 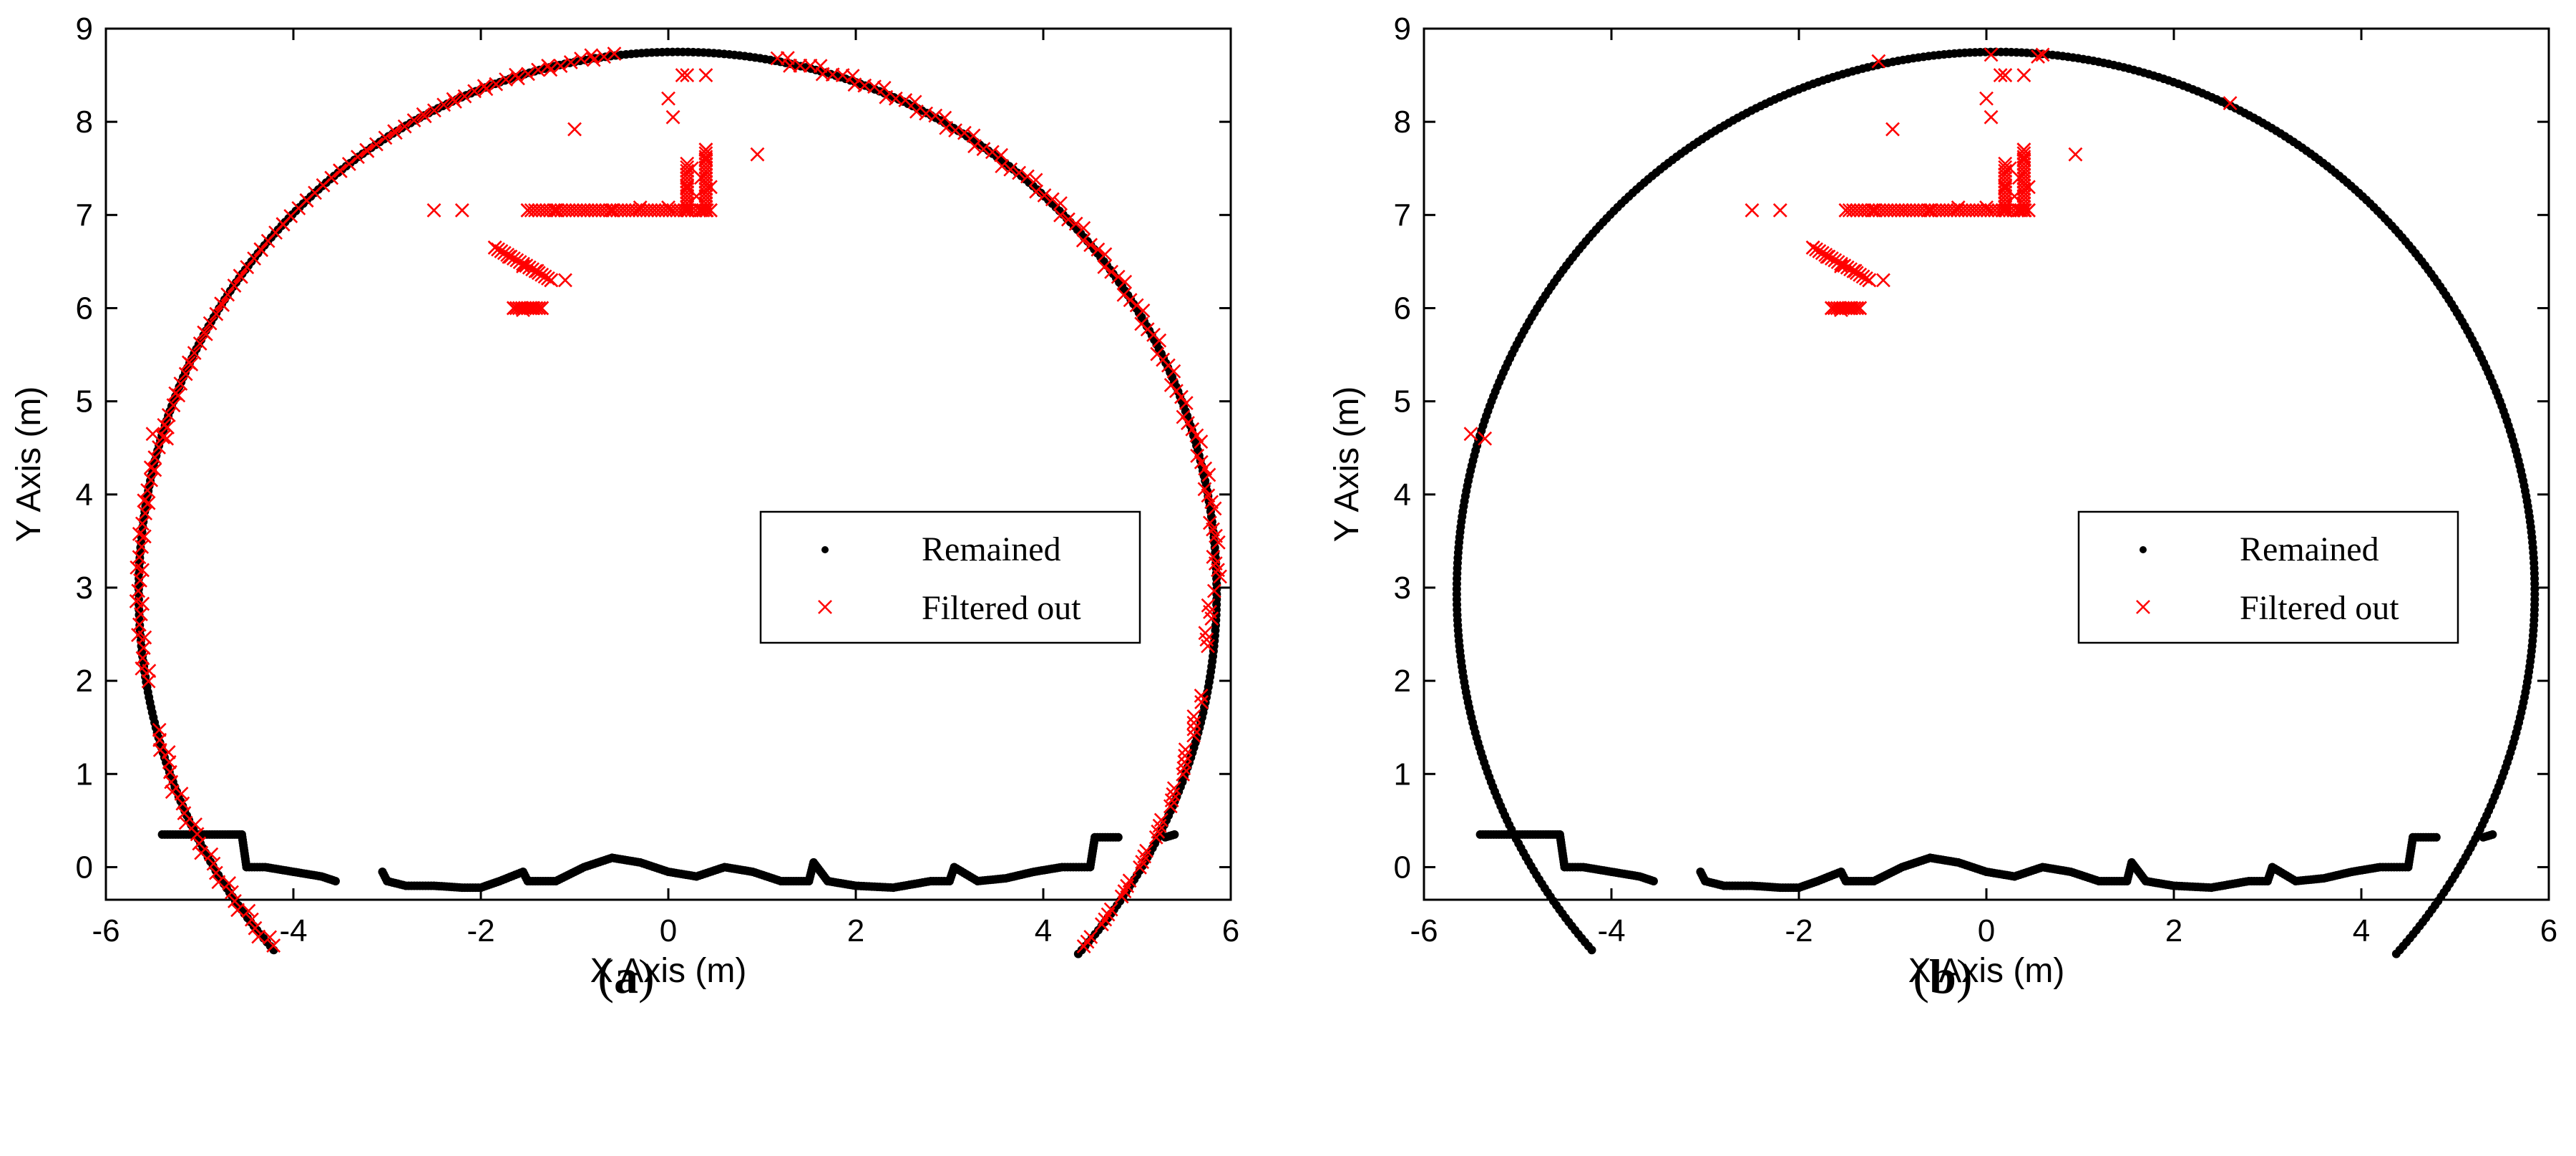 What do you see at coordinates (2309, 549) in the screenshot?
I see `legend-label-remained: Remained` at bounding box center [2309, 549].